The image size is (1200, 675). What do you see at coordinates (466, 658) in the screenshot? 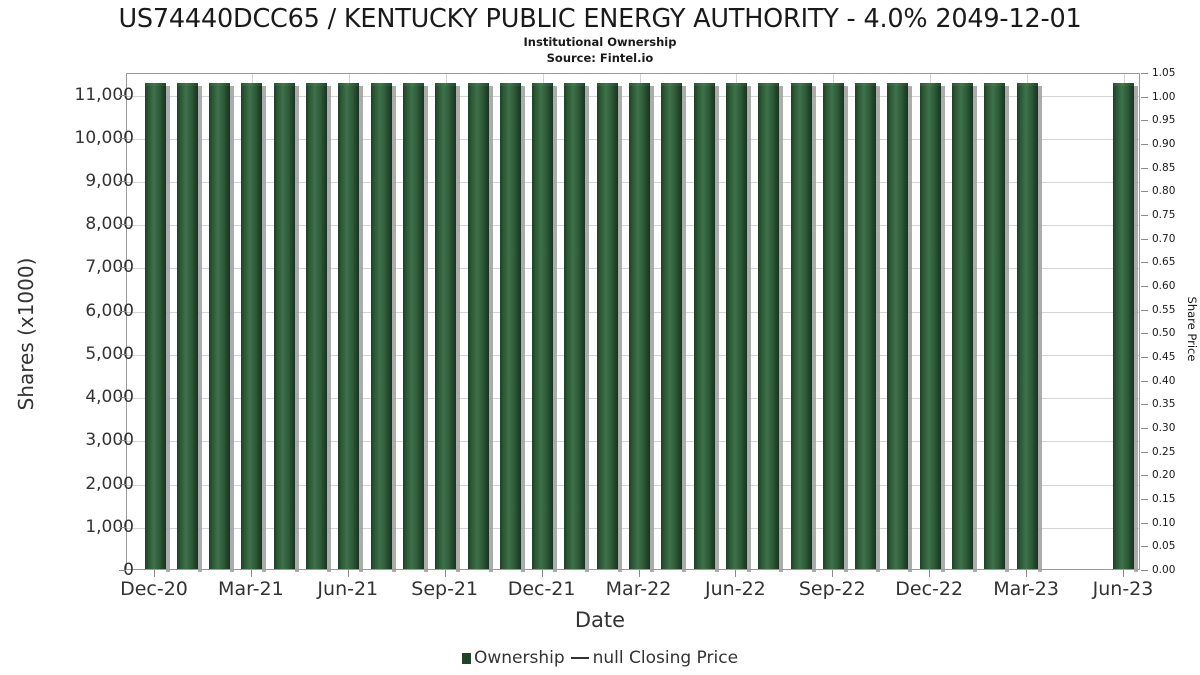
I see `legend-swatch-icon` at bounding box center [466, 658].